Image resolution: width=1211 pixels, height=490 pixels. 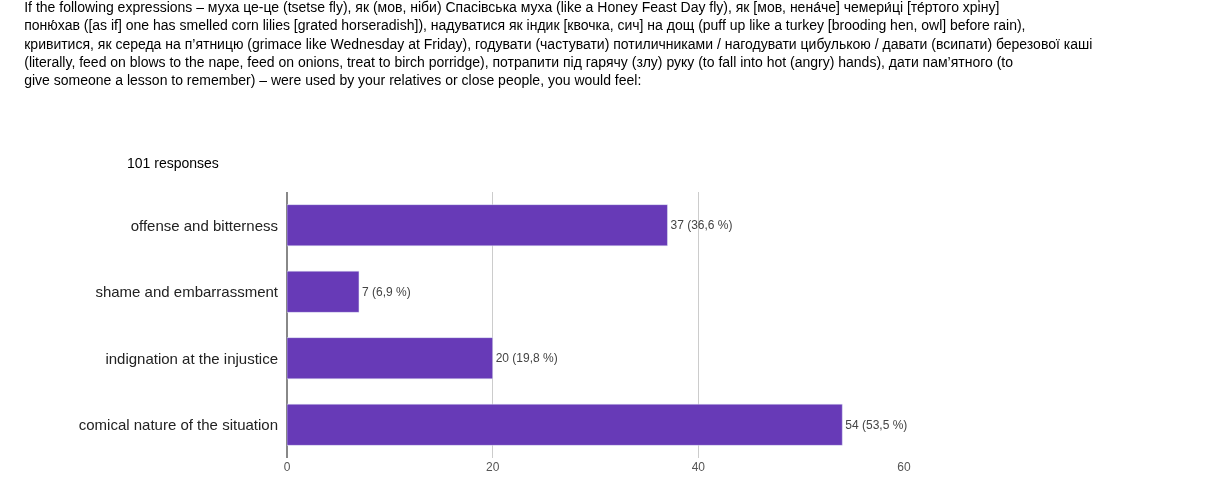 I want to click on data-label: 54 (53,5 %), so click(x=876, y=424).